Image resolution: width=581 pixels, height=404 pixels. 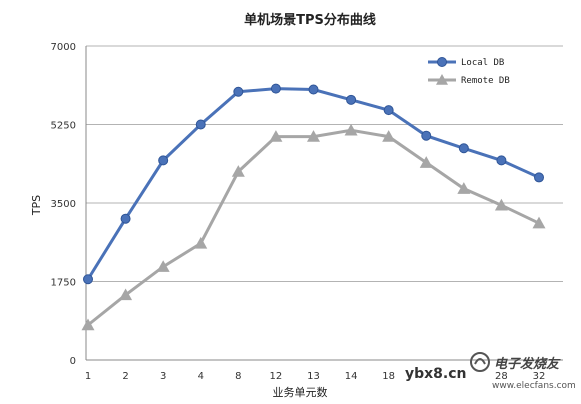 I want to click on watermark-brand-logo: 电子发烧友 www.elecfans.com, so click(x=523, y=371).